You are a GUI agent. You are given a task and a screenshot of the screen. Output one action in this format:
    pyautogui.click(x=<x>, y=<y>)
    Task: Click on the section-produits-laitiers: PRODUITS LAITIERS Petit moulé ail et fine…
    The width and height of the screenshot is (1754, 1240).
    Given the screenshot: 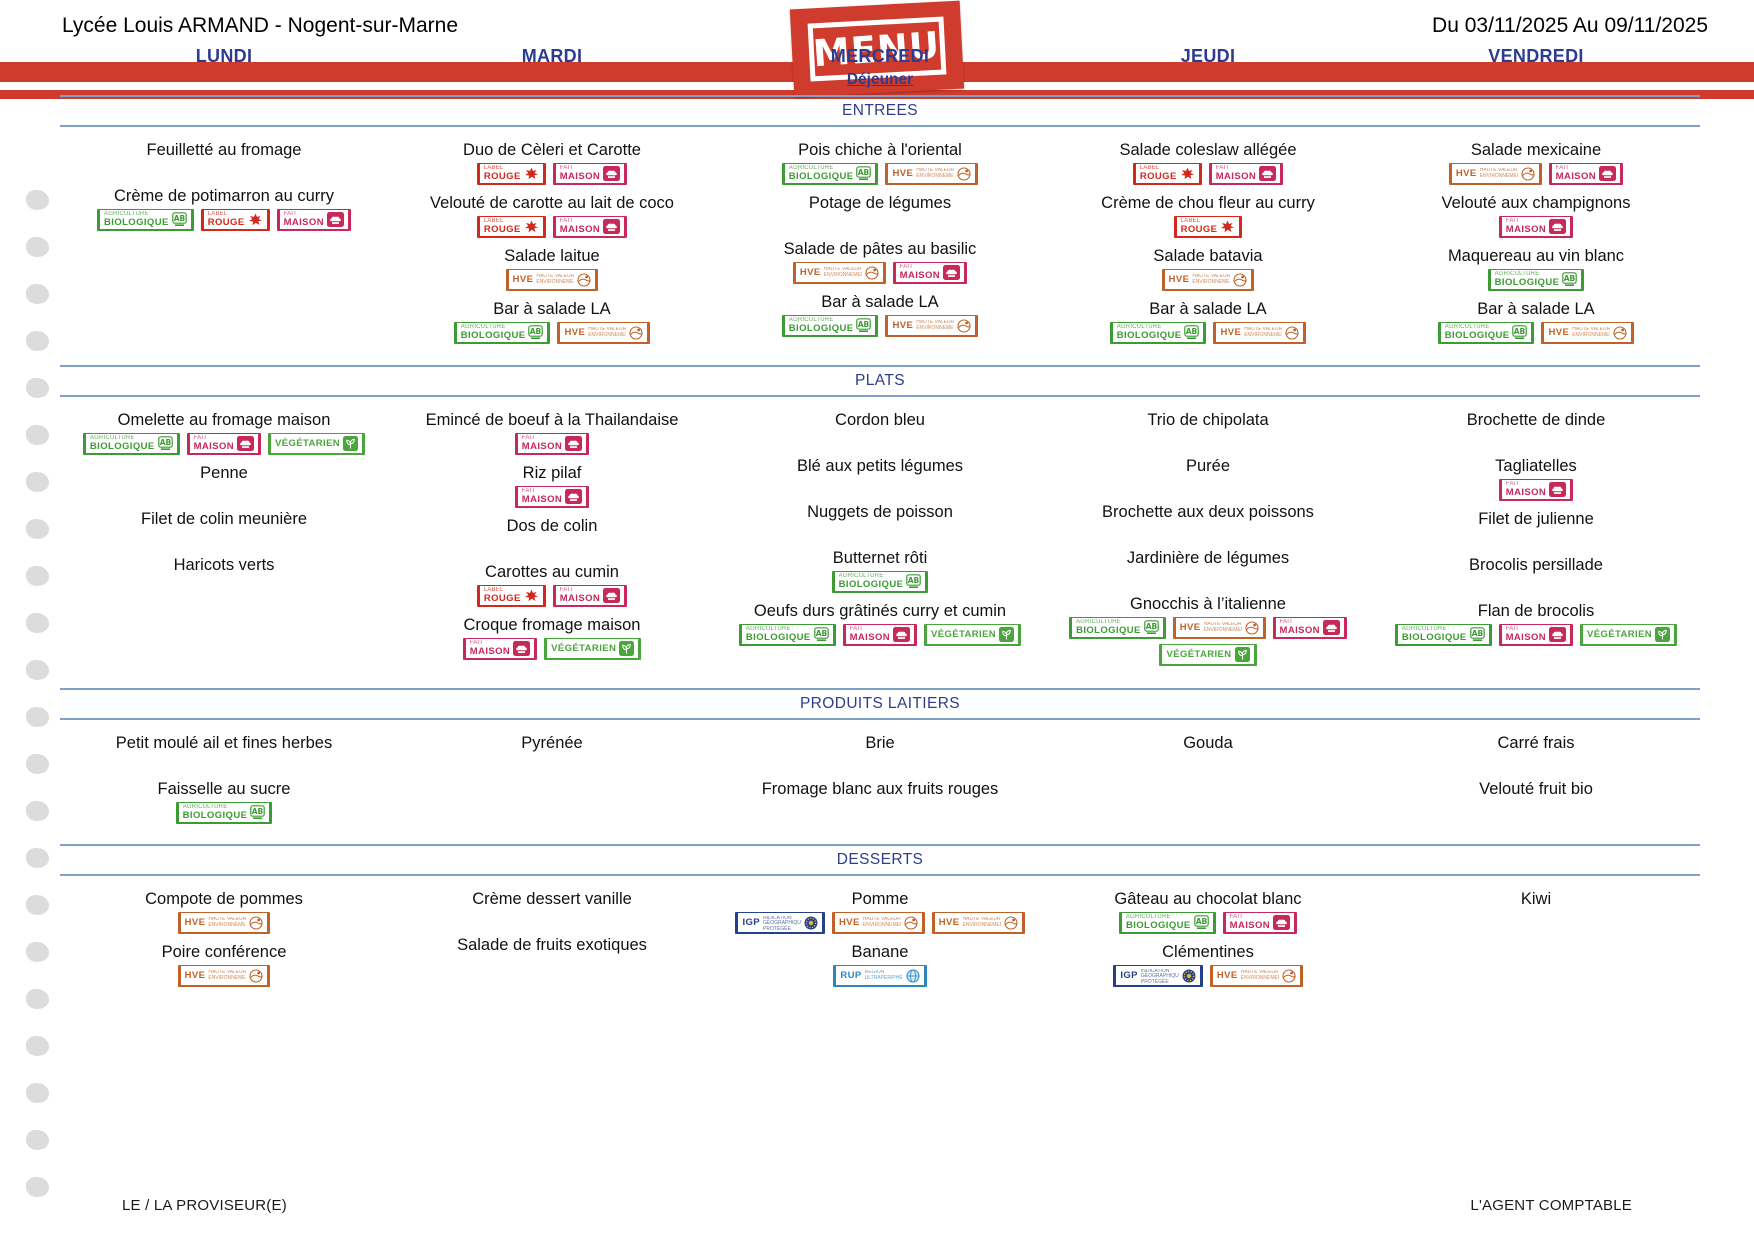 What is the action you would take?
    pyautogui.click(x=880, y=763)
    